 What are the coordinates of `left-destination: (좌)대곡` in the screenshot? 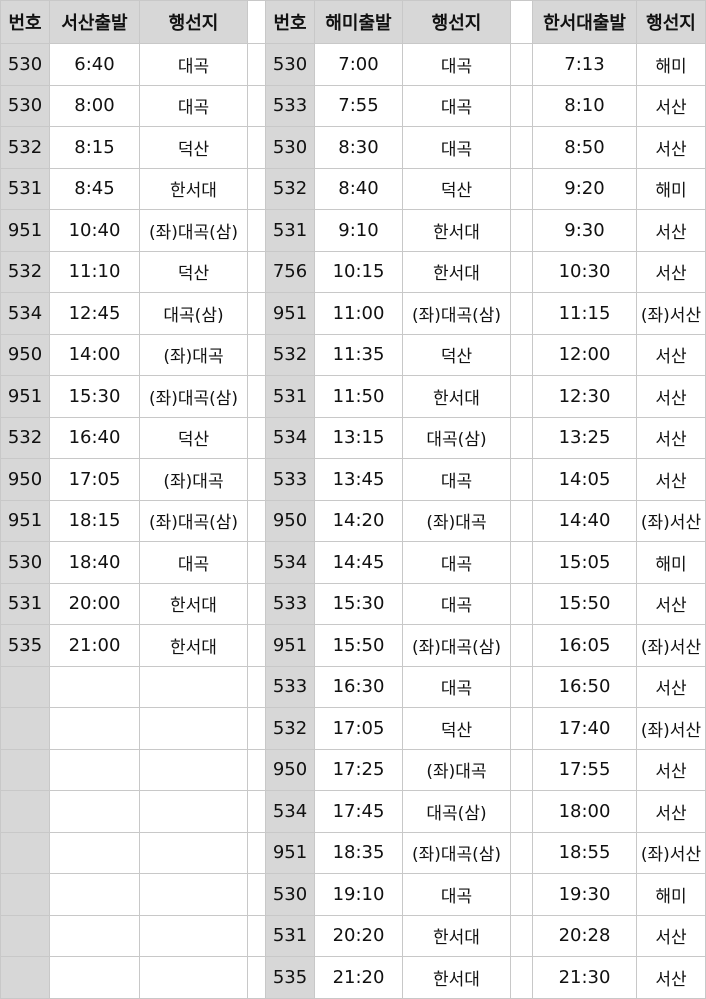 It's located at (193, 479).